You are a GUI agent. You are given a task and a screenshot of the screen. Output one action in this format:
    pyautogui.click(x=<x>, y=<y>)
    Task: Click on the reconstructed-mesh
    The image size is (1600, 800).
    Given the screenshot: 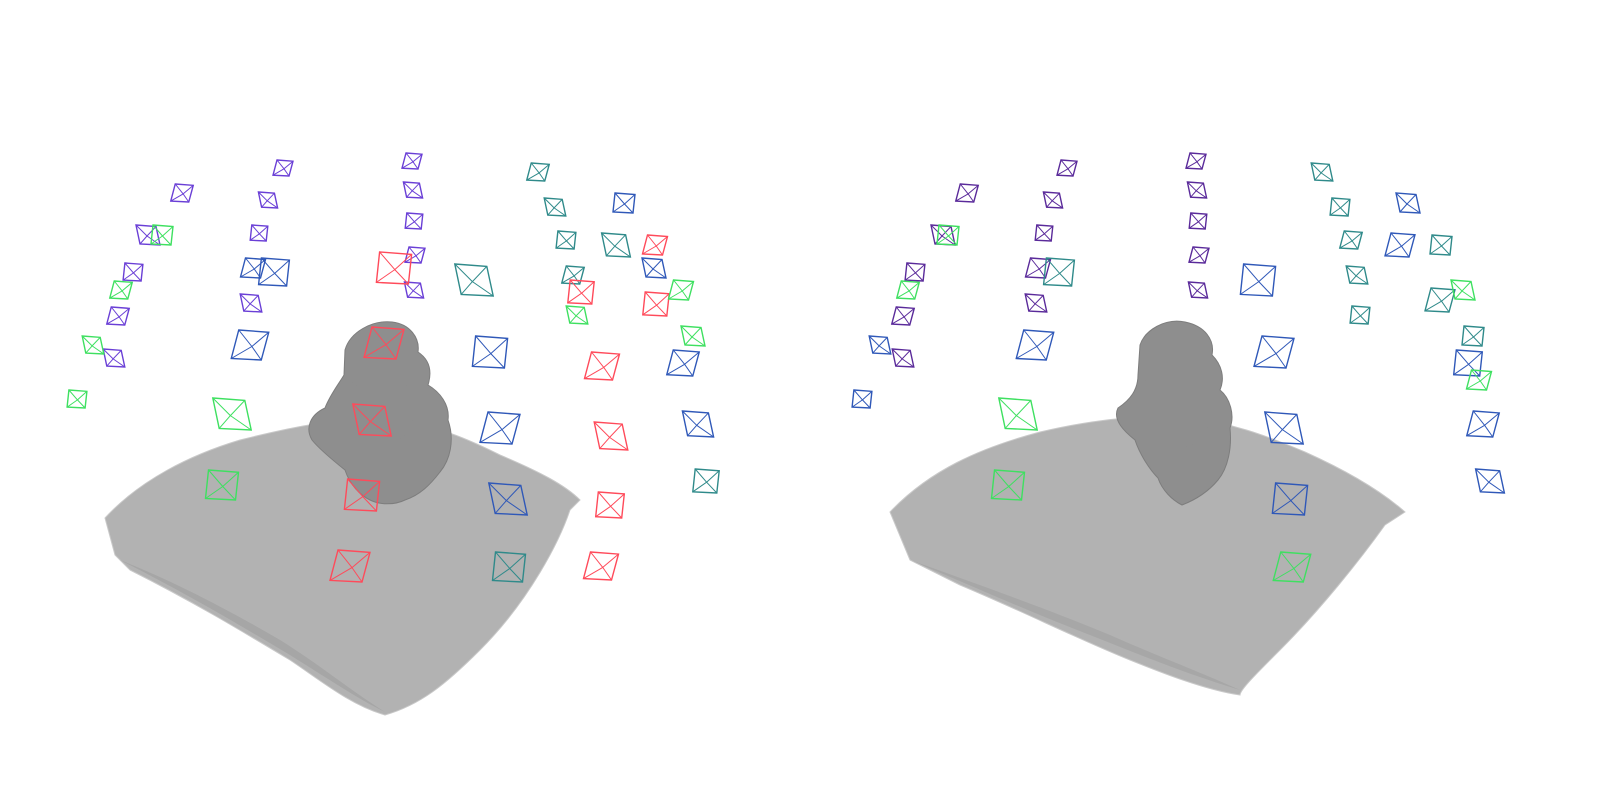 What is the action you would take?
    pyautogui.click(x=342, y=518)
    